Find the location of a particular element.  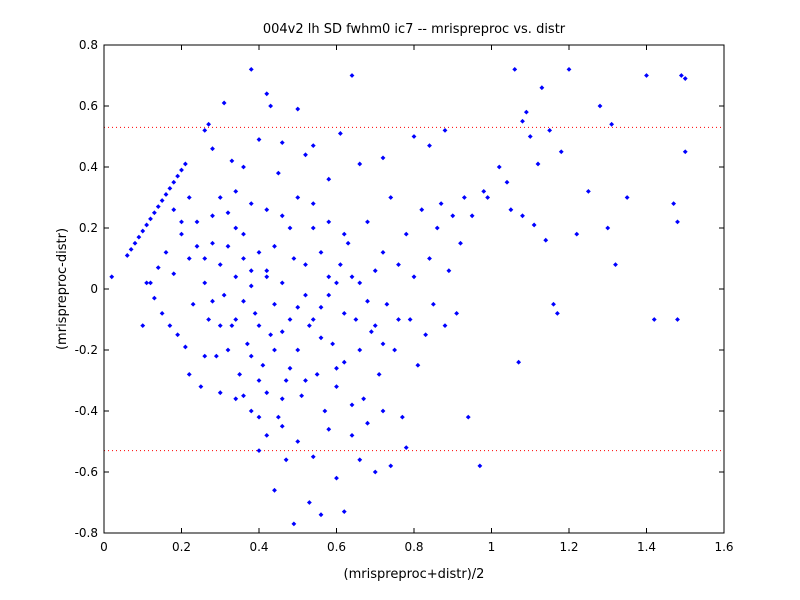

x-tick-label: 1 is located at coordinates (492, 547).